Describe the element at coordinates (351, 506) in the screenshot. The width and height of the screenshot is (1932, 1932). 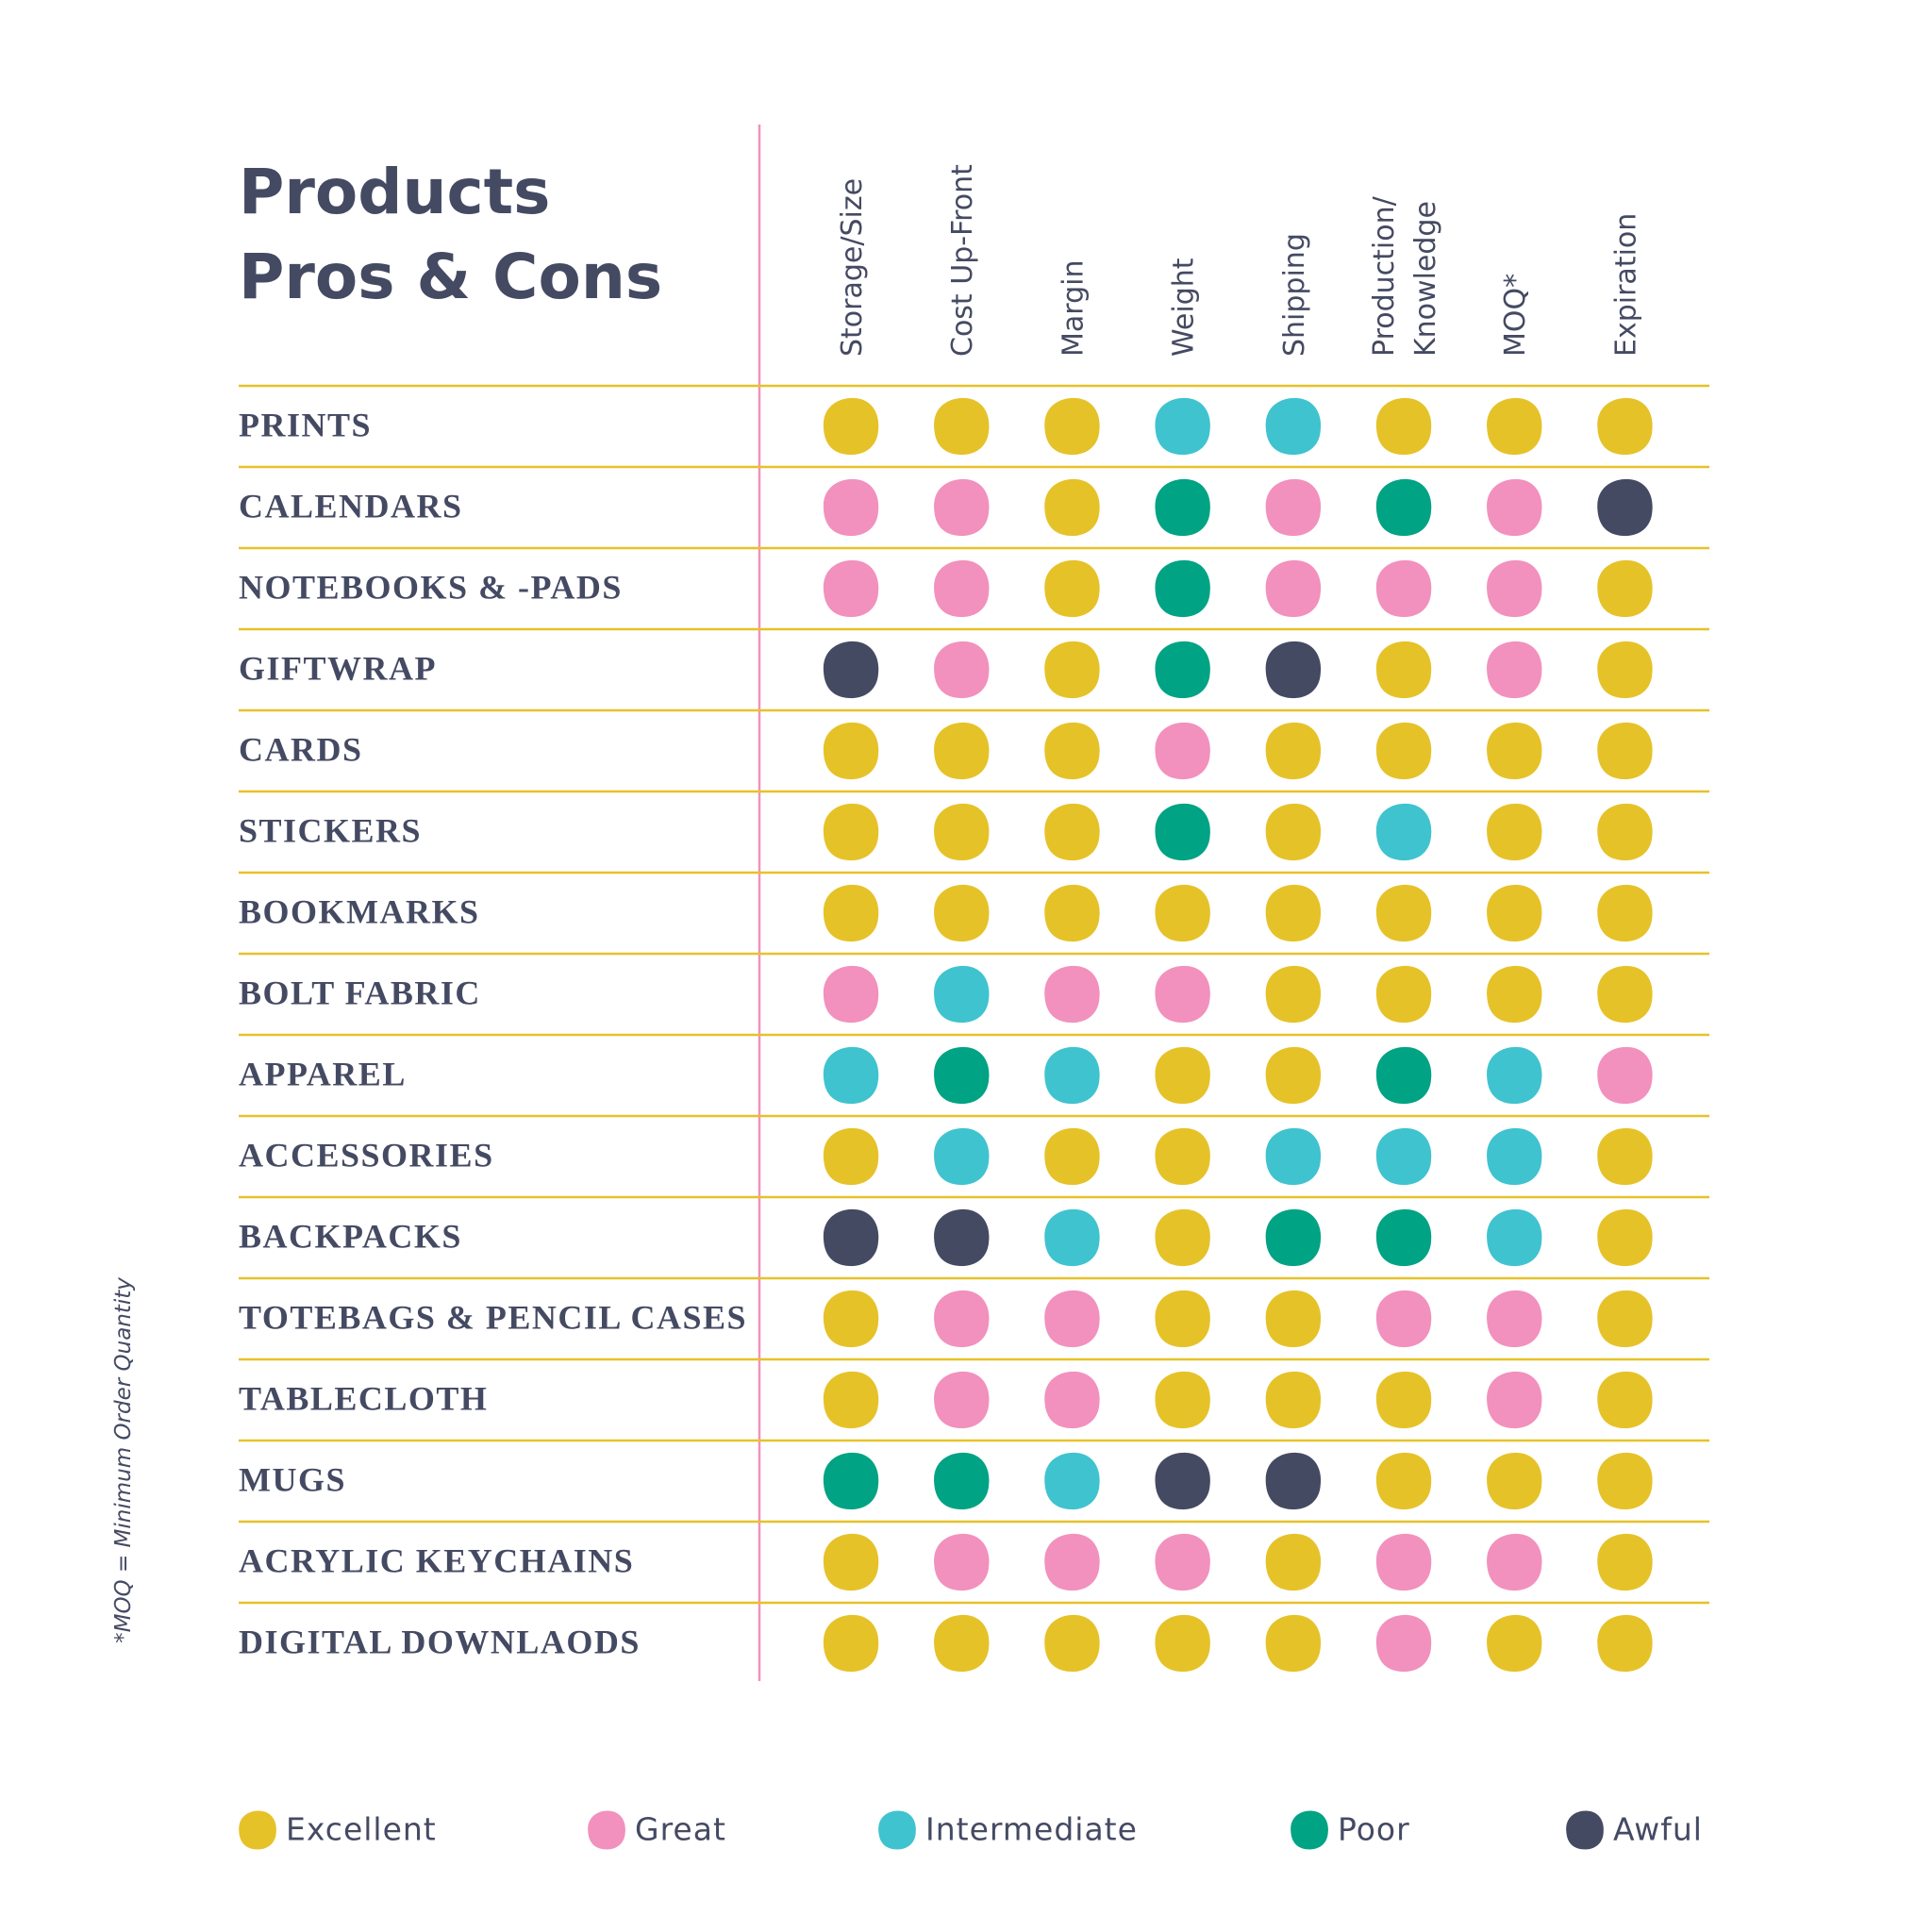
I see `row-label: CALENDARS` at that location.